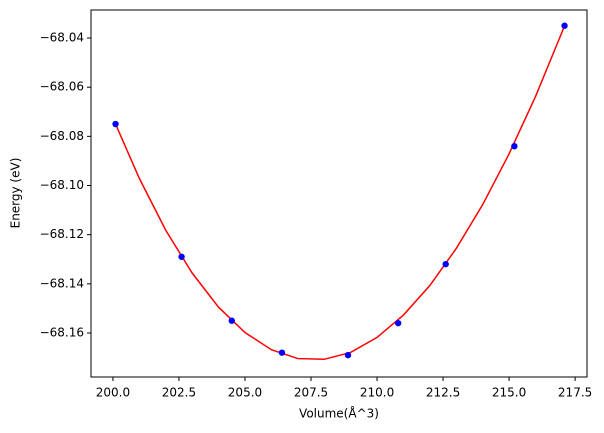 The image size is (604, 433). Describe the element at coordinates (311, 393) in the screenshot. I see `x-tick-label: 207.5` at that location.